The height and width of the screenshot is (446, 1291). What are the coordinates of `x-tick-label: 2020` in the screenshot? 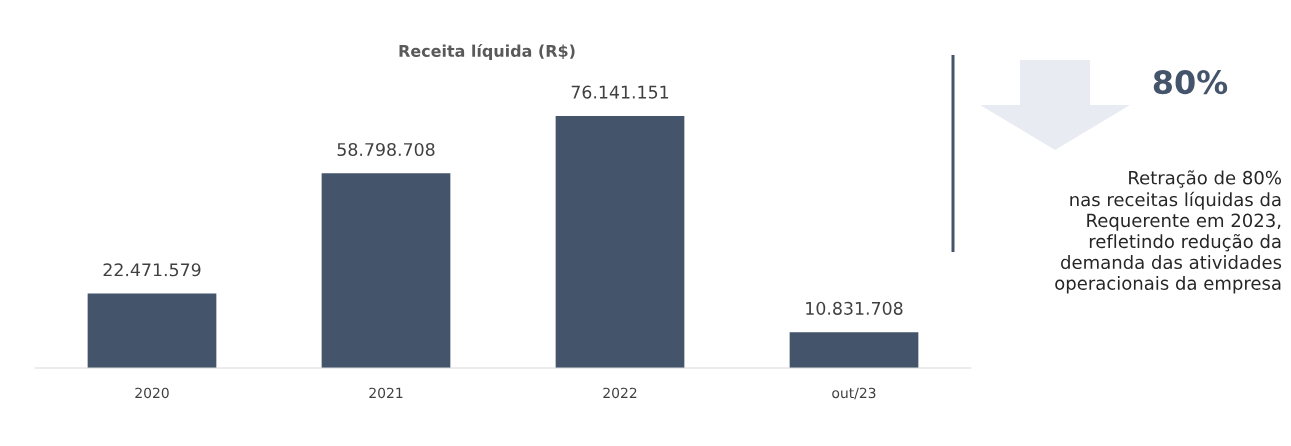 It's located at (152, 393).